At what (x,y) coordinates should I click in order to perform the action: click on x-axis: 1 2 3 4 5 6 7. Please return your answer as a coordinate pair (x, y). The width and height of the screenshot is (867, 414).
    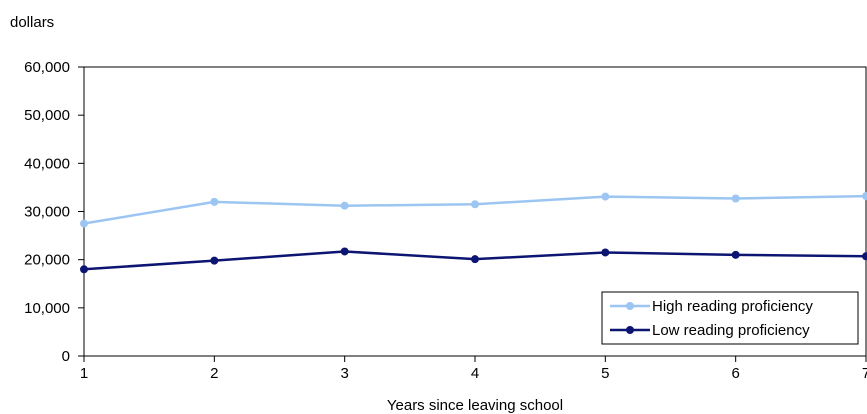
    Looking at the image, I should click on (473, 369).